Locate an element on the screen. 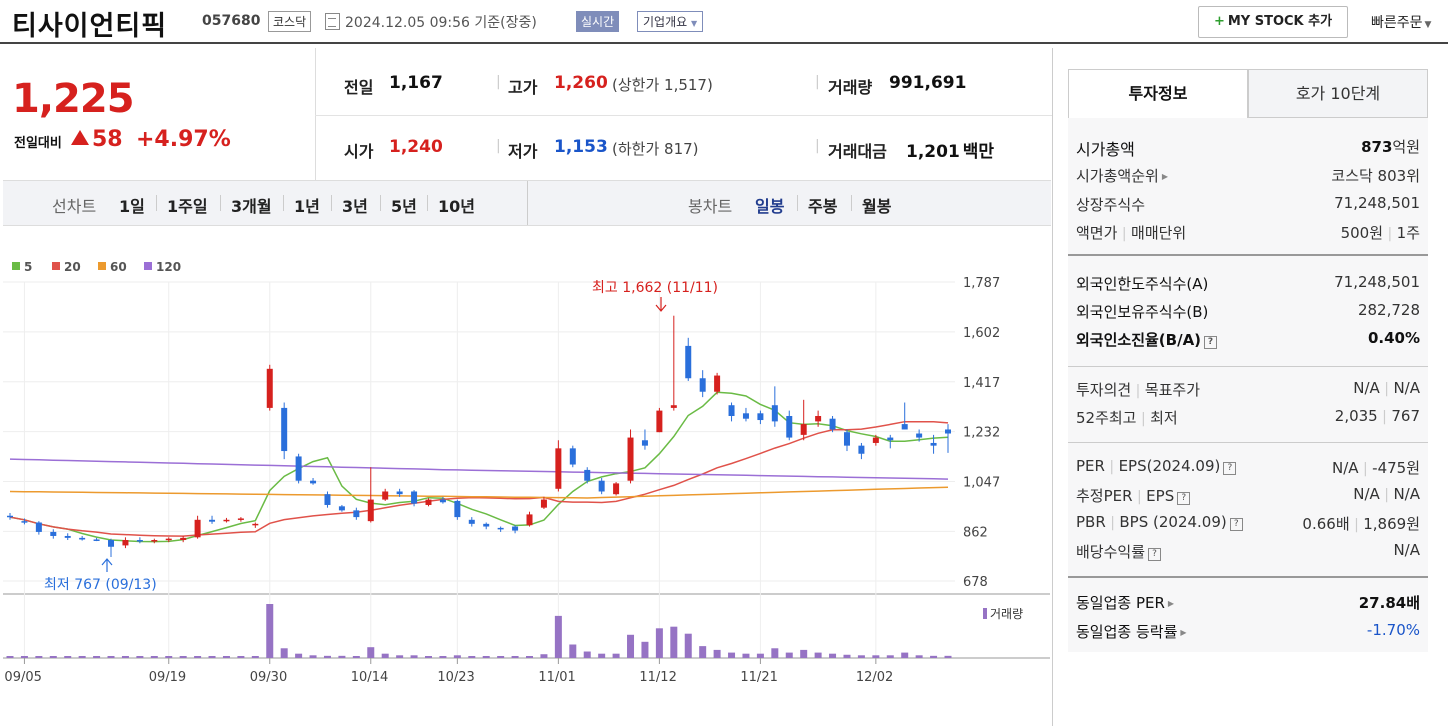 Image resolution: width=1448 pixels, height=726 pixels. section-divider is located at coordinates (1248, 366).